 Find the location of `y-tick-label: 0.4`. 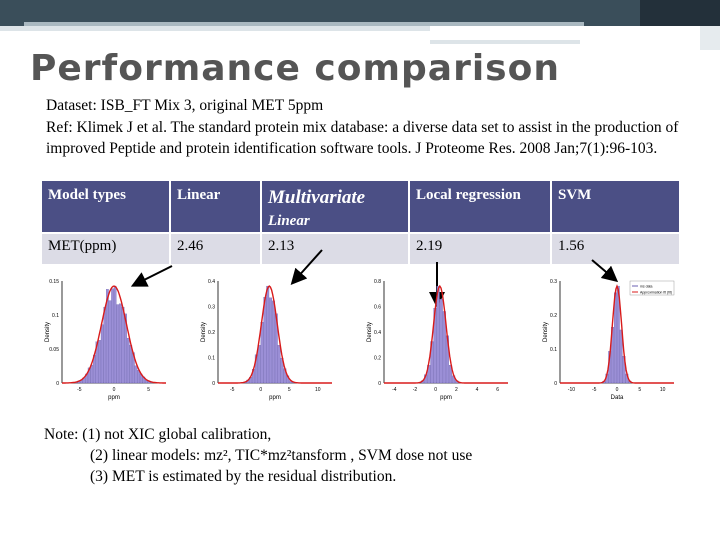

y-tick-label: 0.4 is located at coordinates (377, 333).